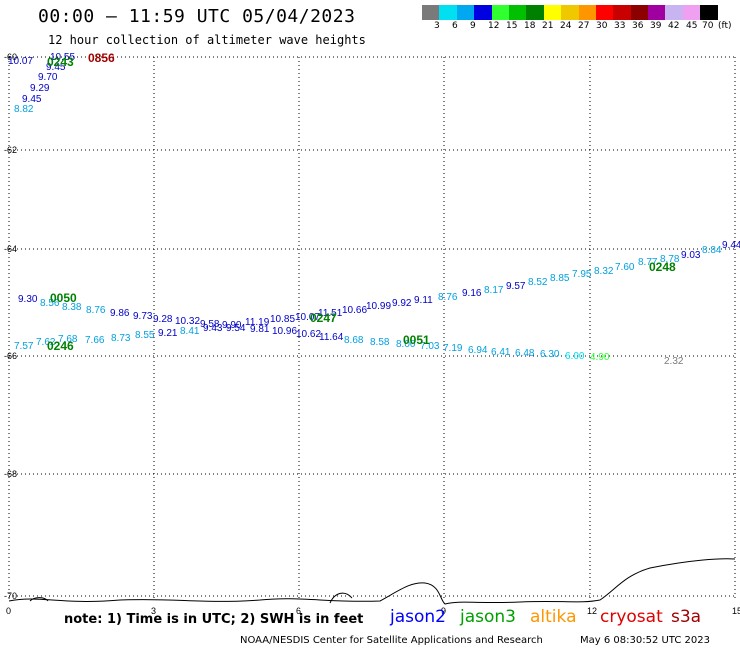 Image resolution: width=740 pixels, height=650 pixels. I want to click on swh-value: 2.32, so click(674, 361).